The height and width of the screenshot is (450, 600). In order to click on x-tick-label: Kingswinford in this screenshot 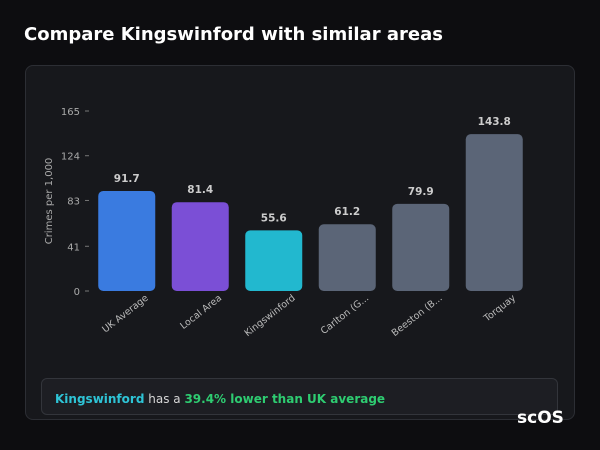, I will do `click(270, 316)`.